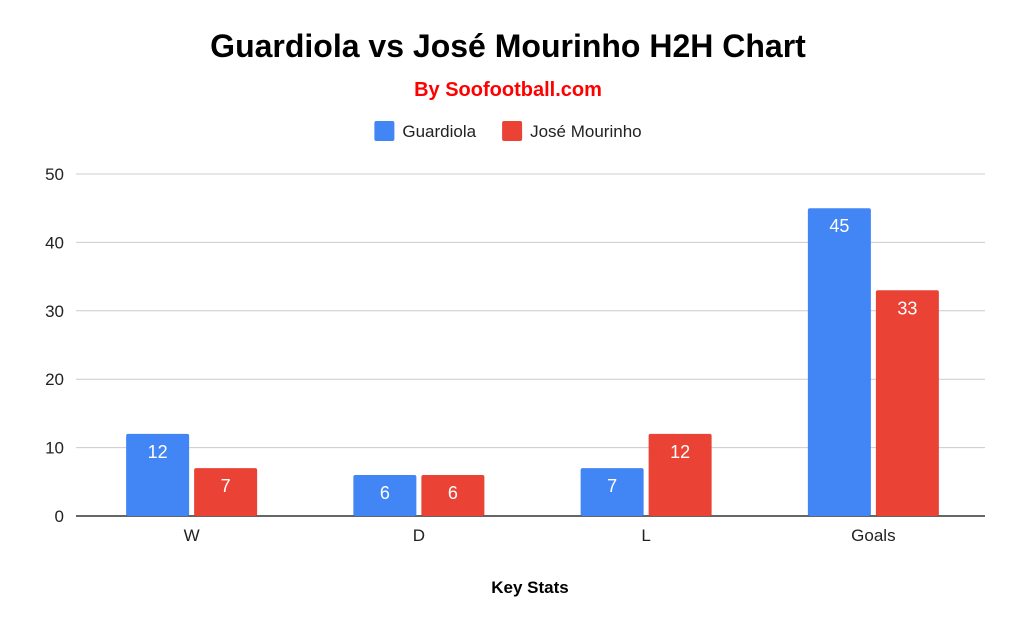  I want to click on legend-item: Guardiola, so click(425, 131).